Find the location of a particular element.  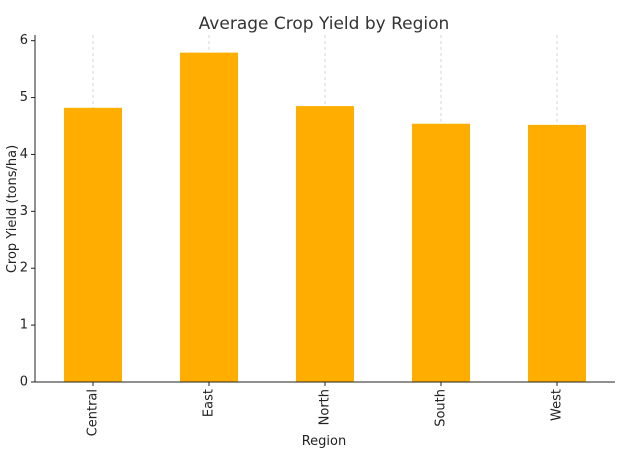

y-tick-label-4: 4 is located at coordinates (24, 154).